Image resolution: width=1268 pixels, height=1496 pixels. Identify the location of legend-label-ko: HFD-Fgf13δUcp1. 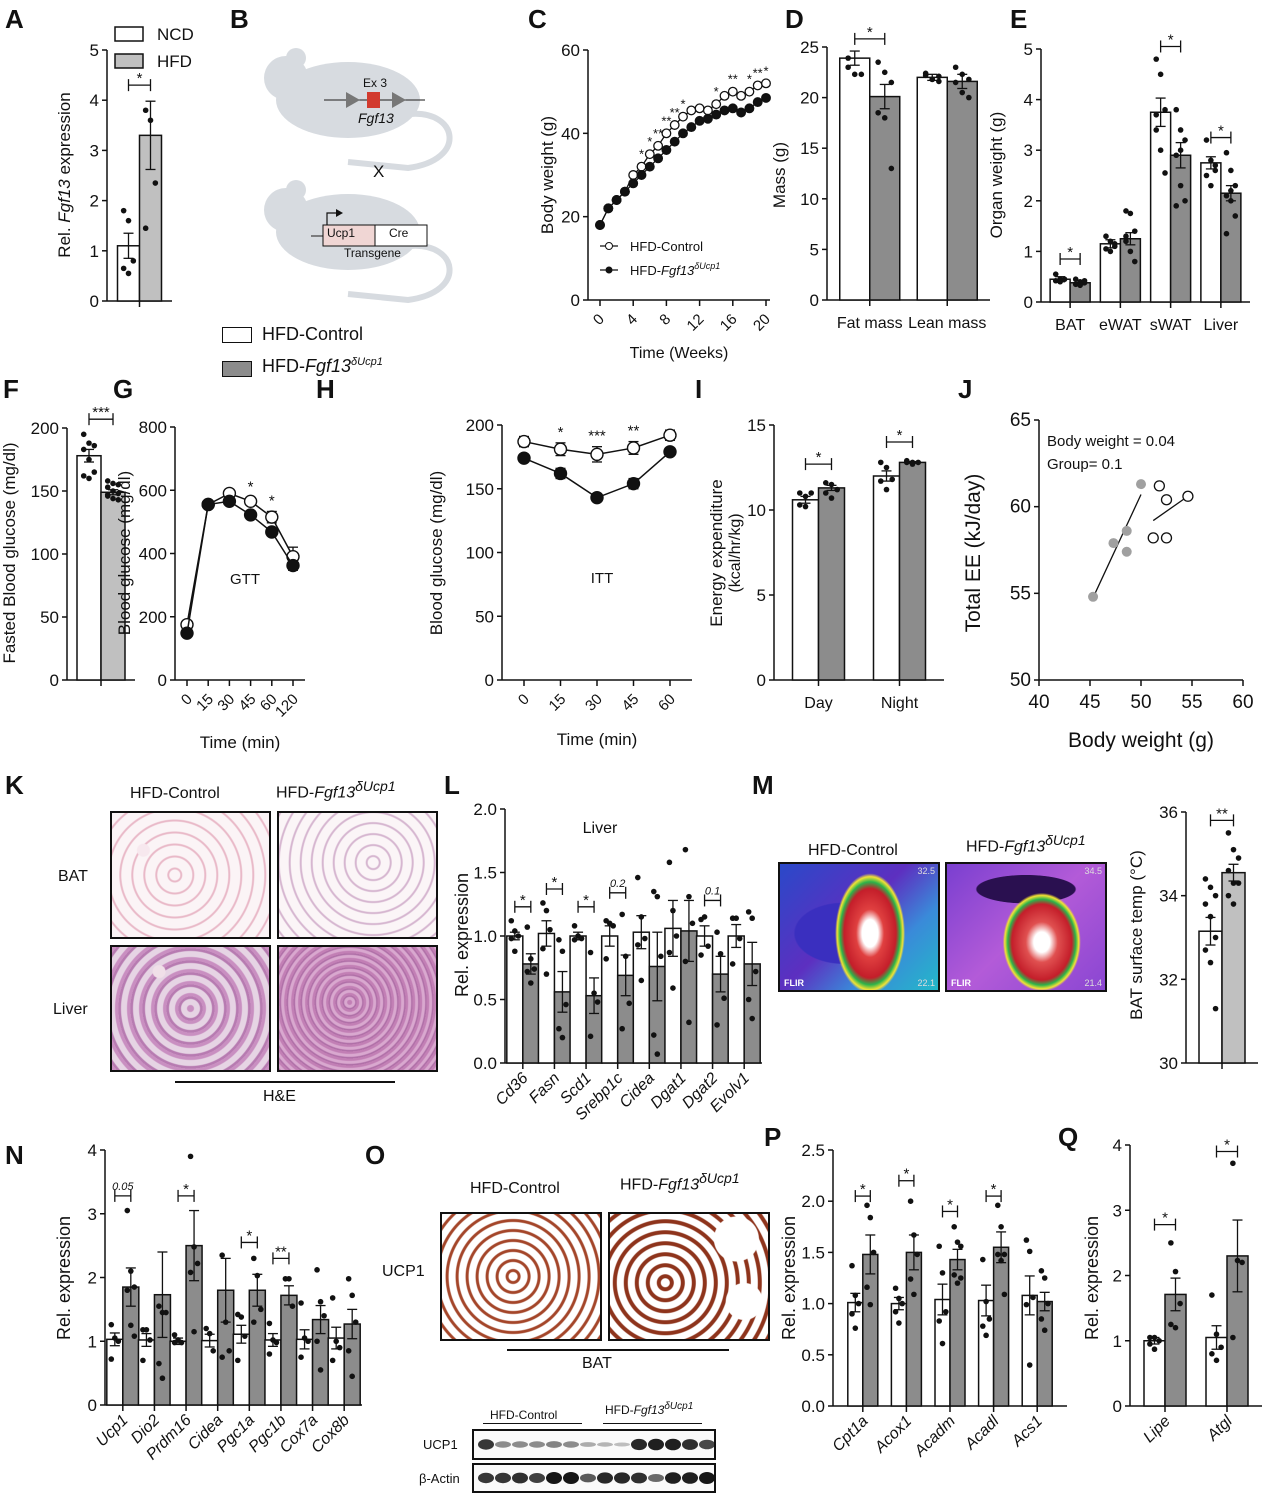
(322, 366).